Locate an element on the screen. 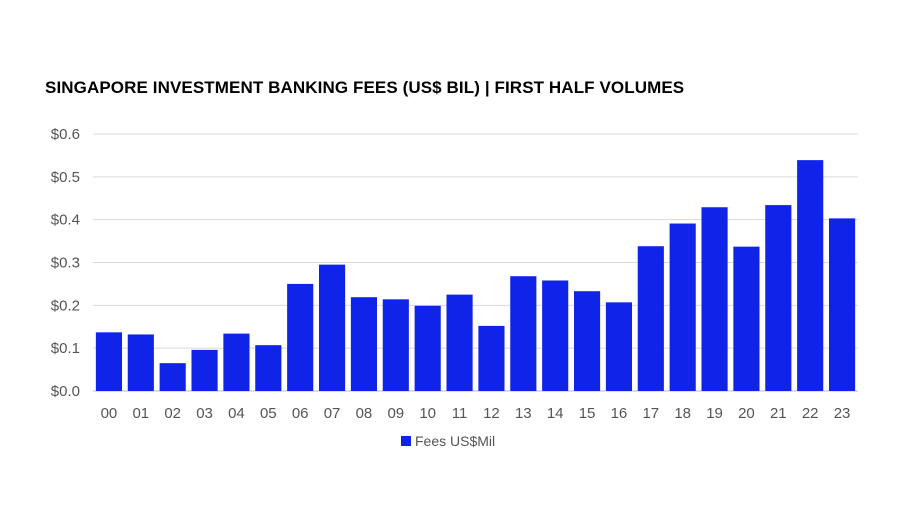 This screenshot has width=900, height=506. x-tick-label: 18 is located at coordinates (682, 413).